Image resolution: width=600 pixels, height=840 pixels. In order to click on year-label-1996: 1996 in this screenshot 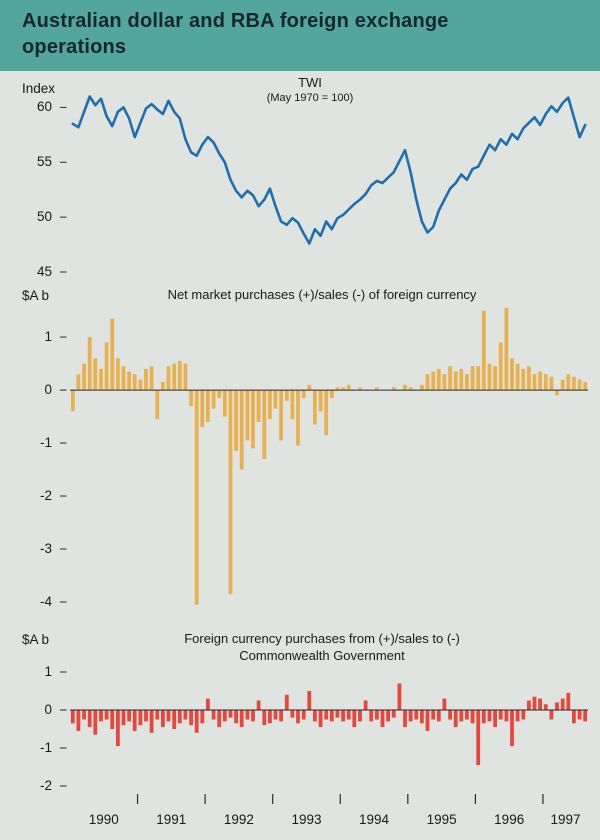, I will do `click(509, 819)`.